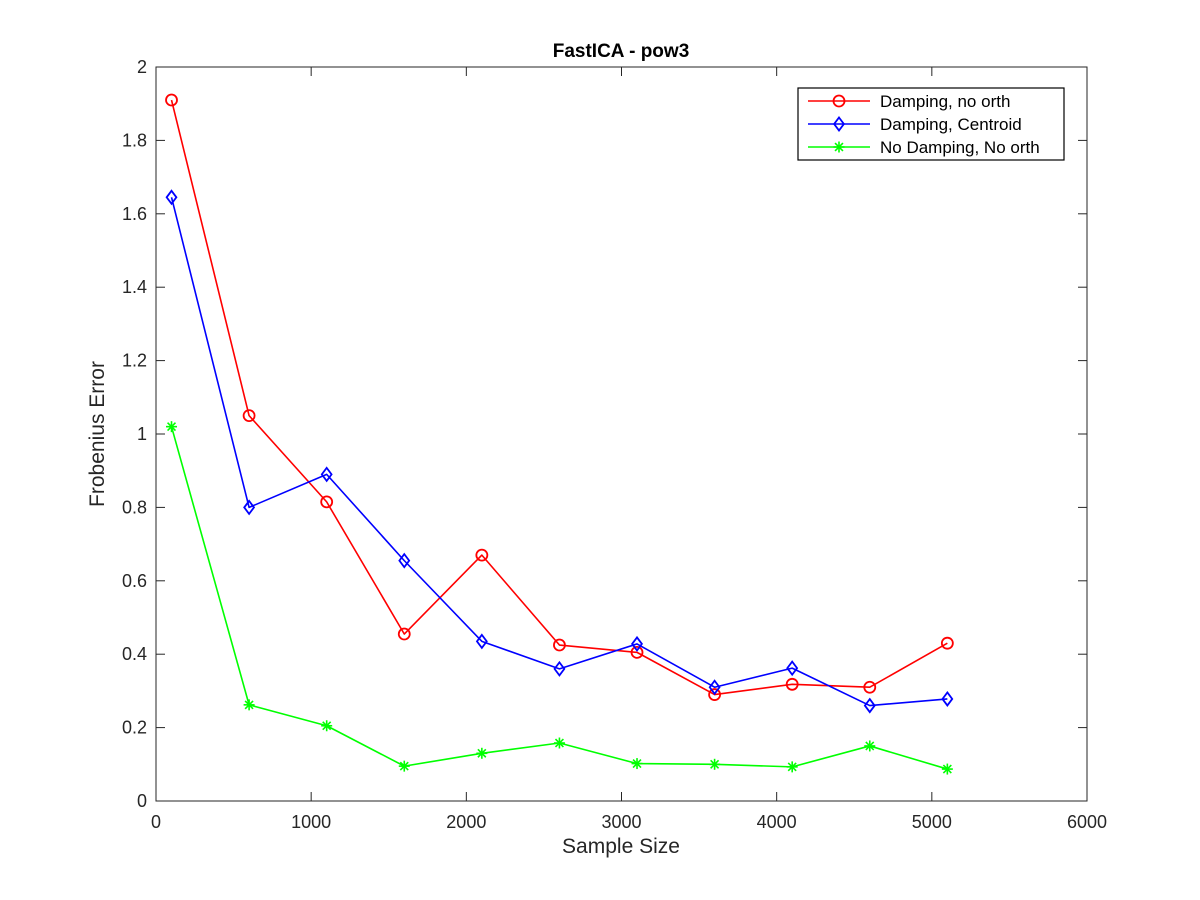 The image size is (1200, 900). What do you see at coordinates (1087, 822) in the screenshot?
I see `x-tick-label: 6000` at bounding box center [1087, 822].